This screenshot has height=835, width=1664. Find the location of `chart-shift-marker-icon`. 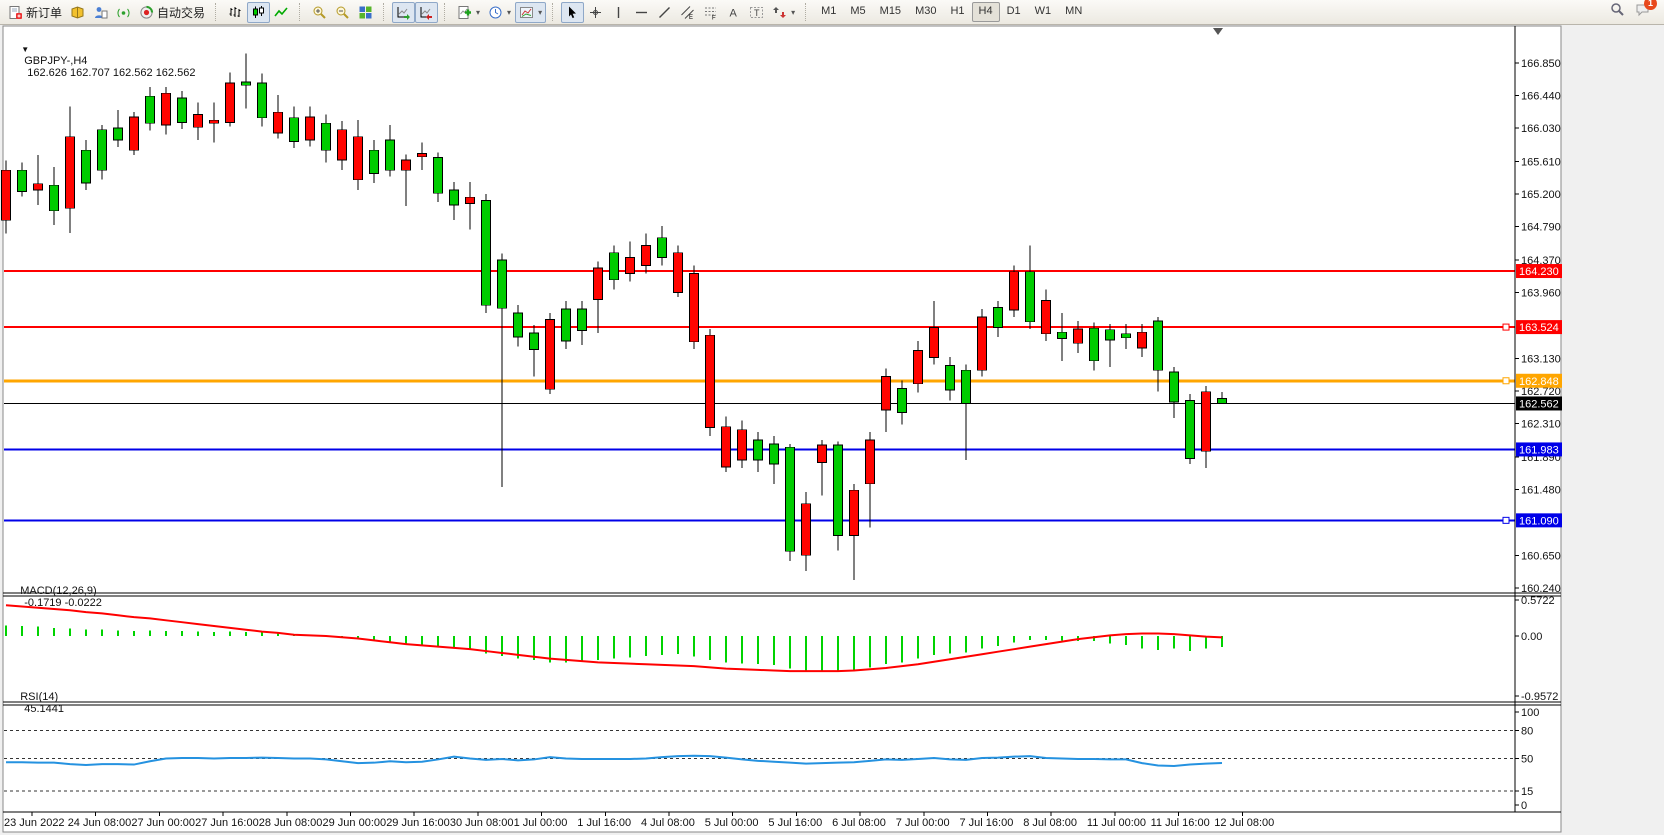

chart-shift-marker-icon is located at coordinates (1218, 31).